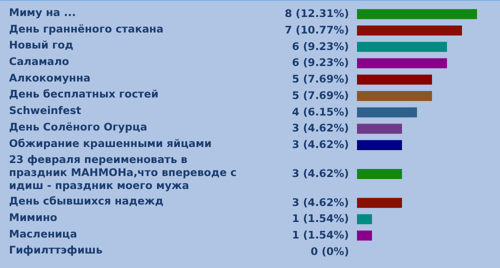  Describe the element at coordinates (316, 30) in the screenshot. I see `data-label: 7 (10.77%)` at that location.